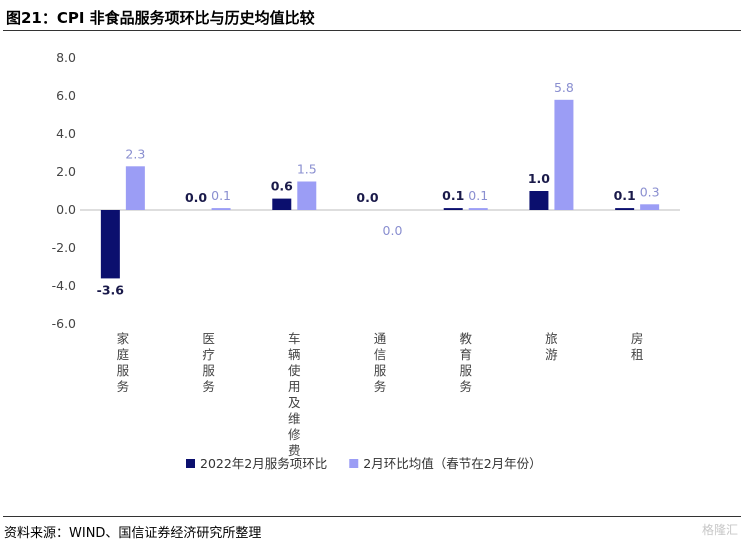 The height and width of the screenshot is (544, 744). I want to click on x-tick-label: 家, so click(123, 338).